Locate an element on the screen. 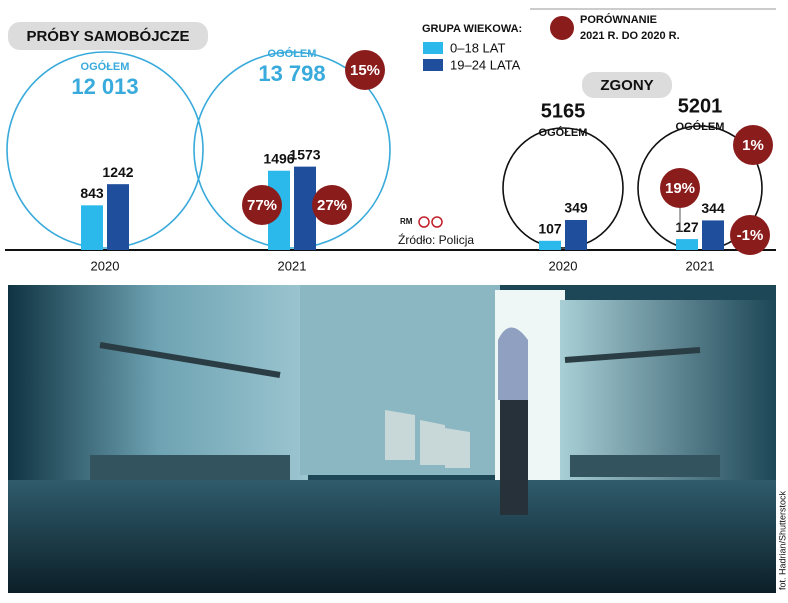  legend-label: 19–24 LATA is located at coordinates (485, 64).